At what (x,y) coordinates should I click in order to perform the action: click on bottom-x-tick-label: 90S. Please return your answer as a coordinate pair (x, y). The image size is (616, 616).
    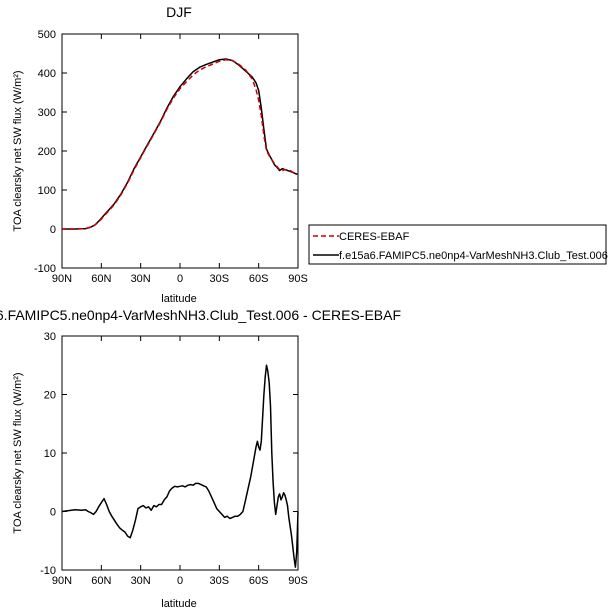
    Looking at the image, I should click on (298, 581).